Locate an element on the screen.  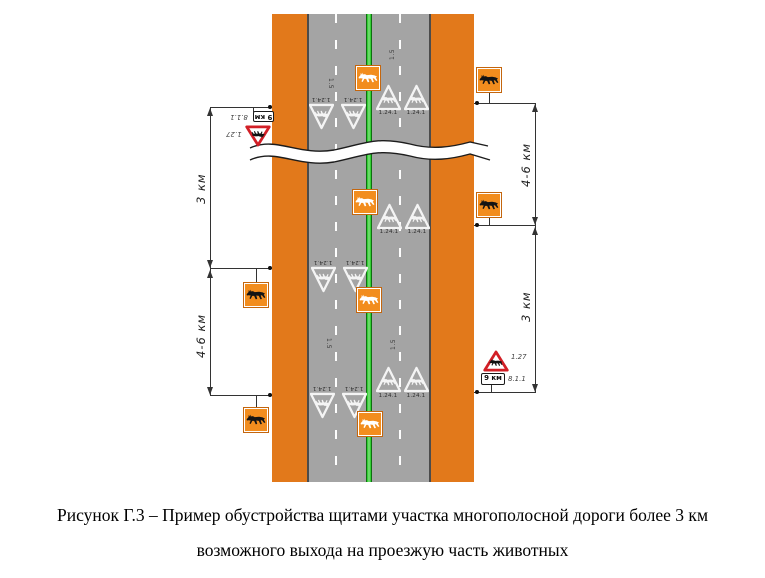
sign-code-label: 1.27 is located at coordinates (234, 134).